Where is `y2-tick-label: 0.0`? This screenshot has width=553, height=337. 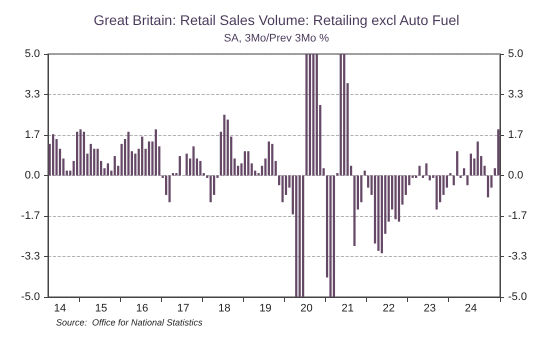 y2-tick-label: 0.0 is located at coordinates (516, 176).